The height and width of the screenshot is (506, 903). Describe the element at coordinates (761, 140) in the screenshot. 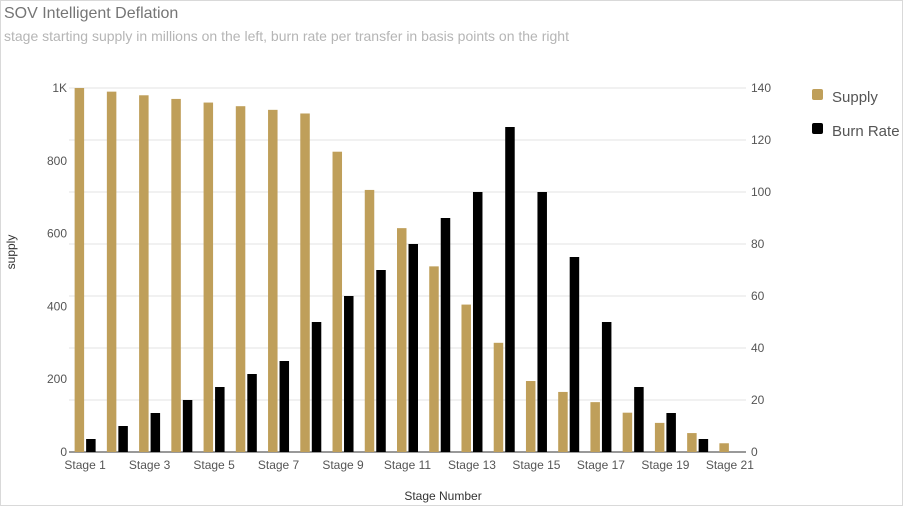

I see `right-y-tick-label: 120` at that location.